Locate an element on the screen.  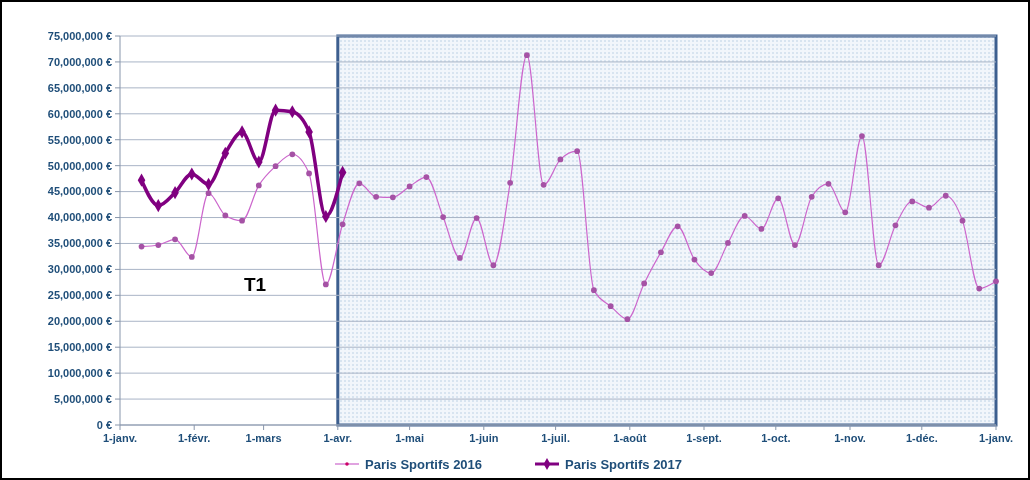
annotation: T1 is located at coordinates (255, 284).